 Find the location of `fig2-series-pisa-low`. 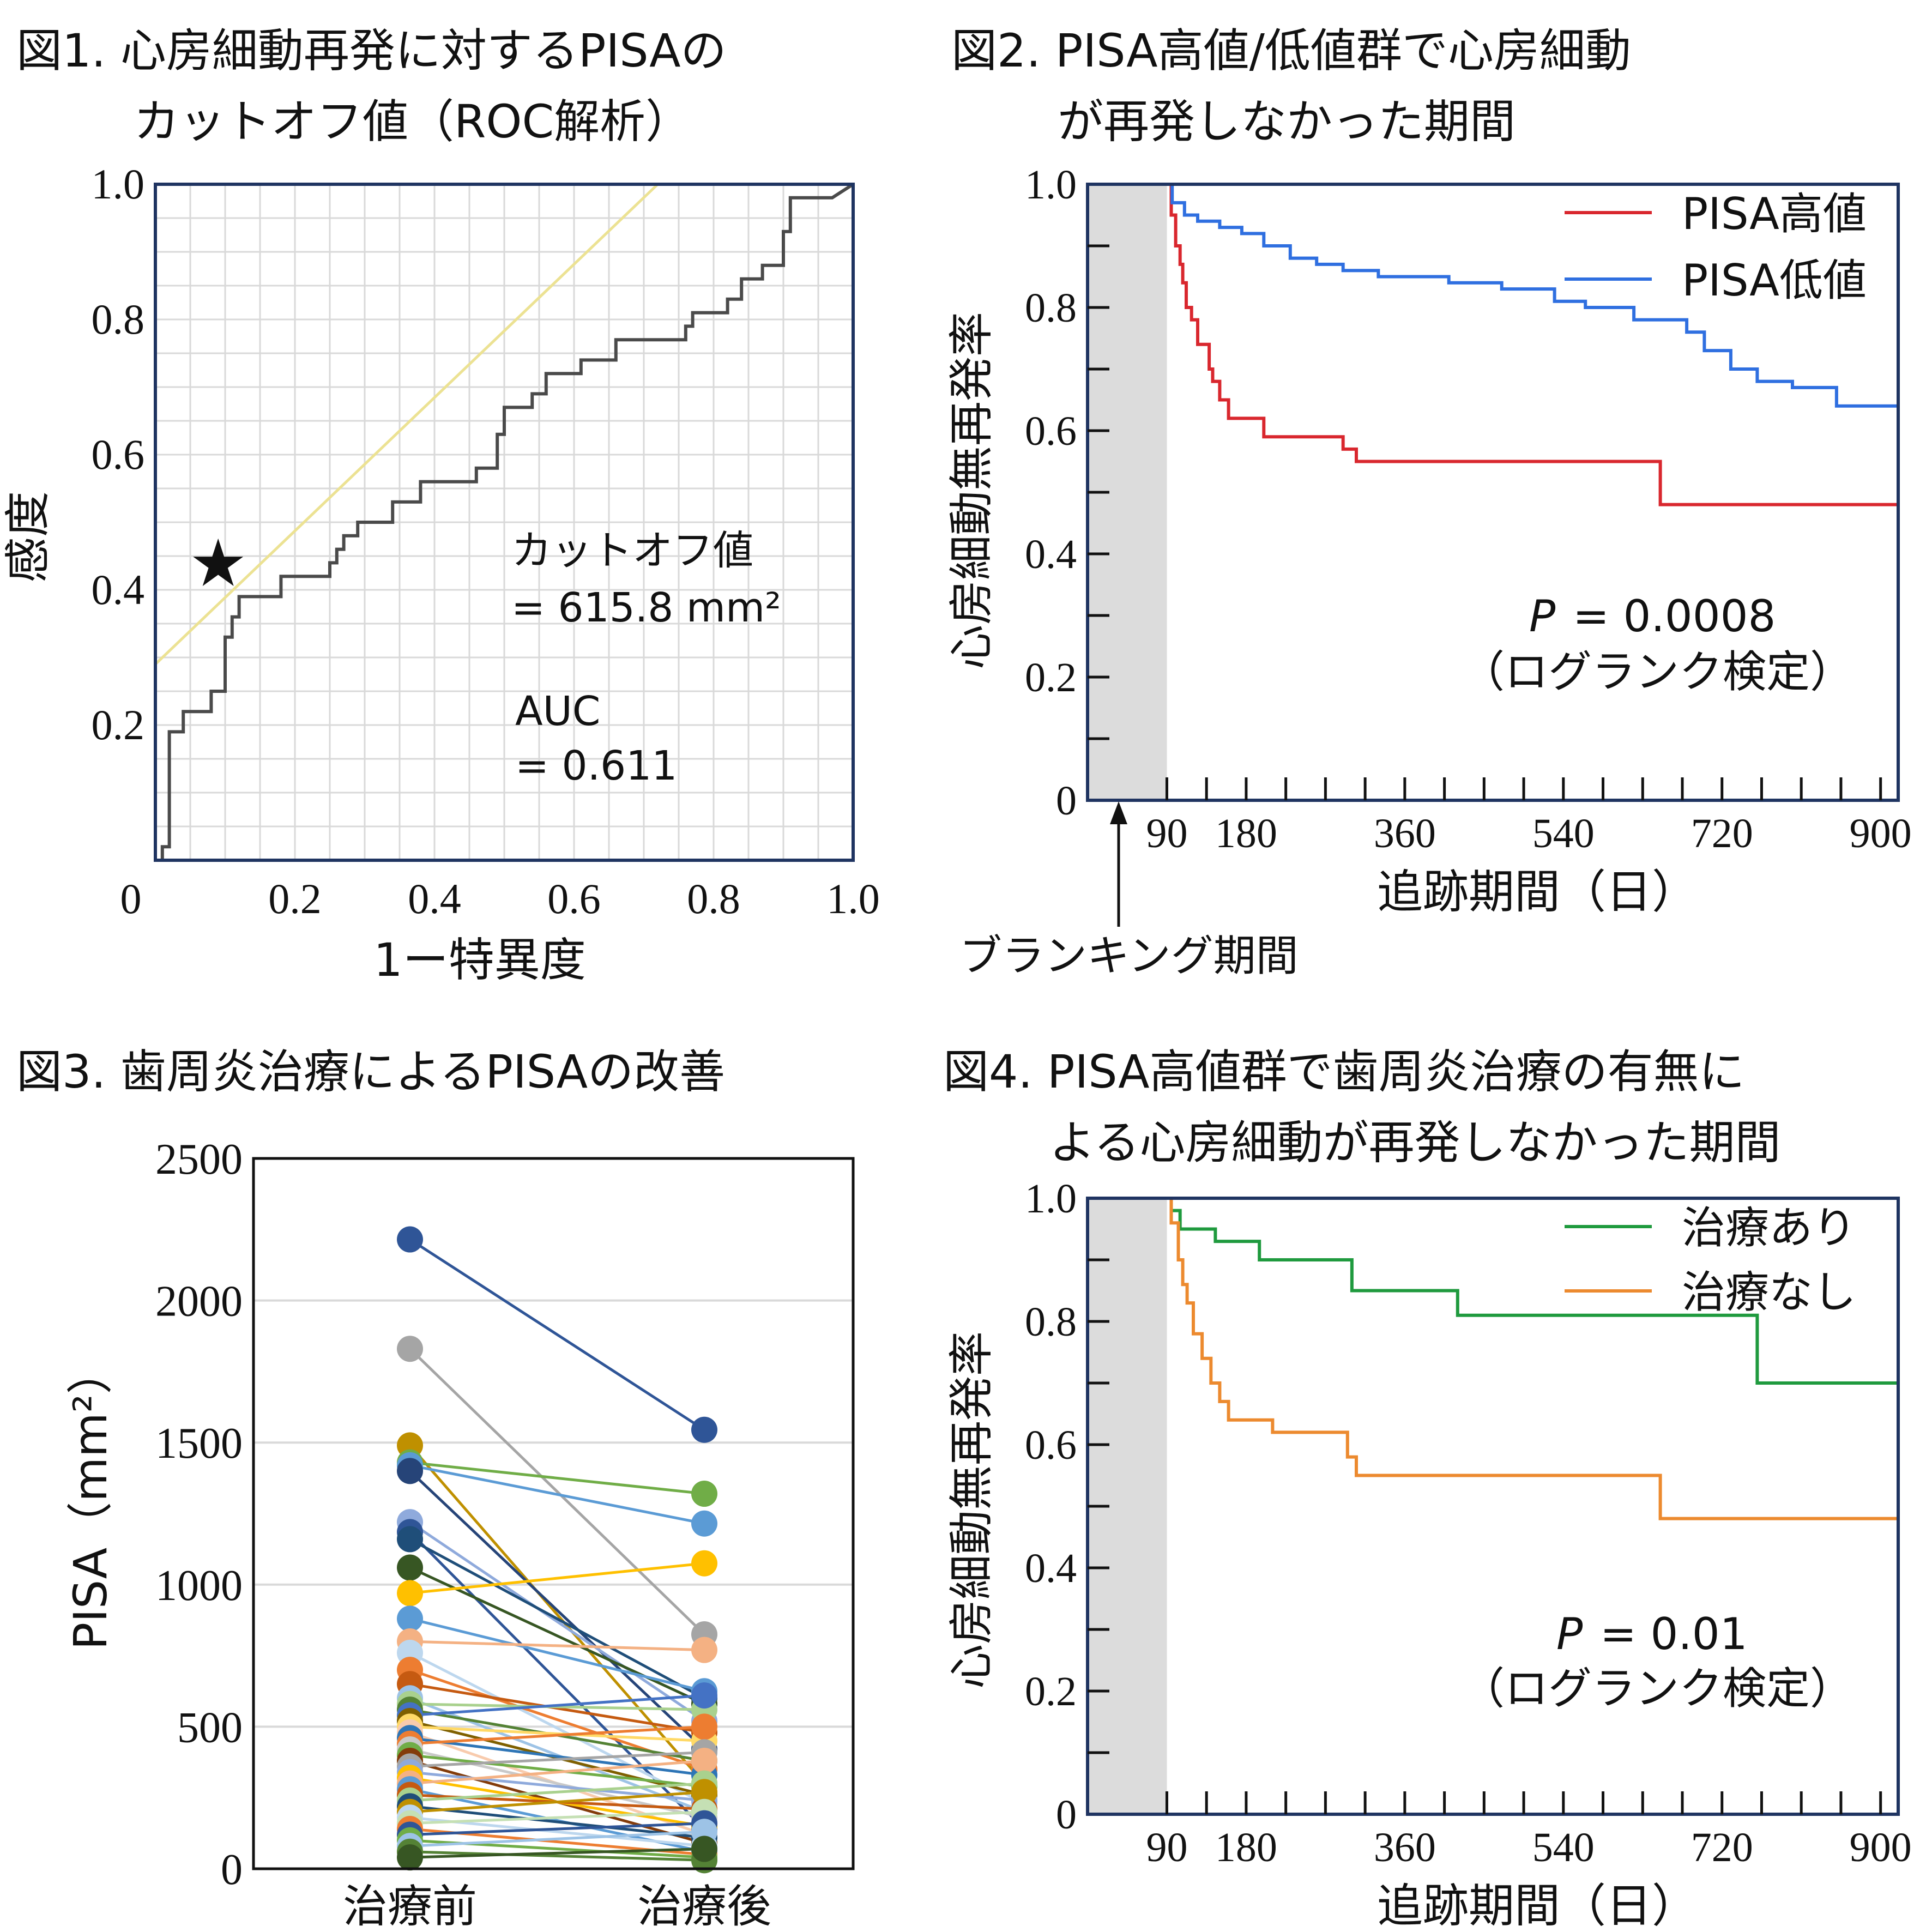

fig2-series-pisa-low is located at coordinates (1532, 295).